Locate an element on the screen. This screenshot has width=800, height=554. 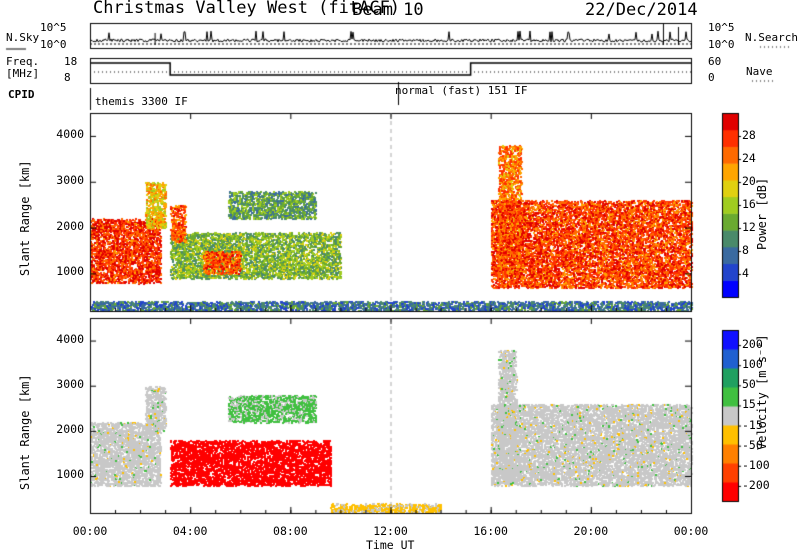
x-tick-label: 08:00 is located at coordinates (290, 531).